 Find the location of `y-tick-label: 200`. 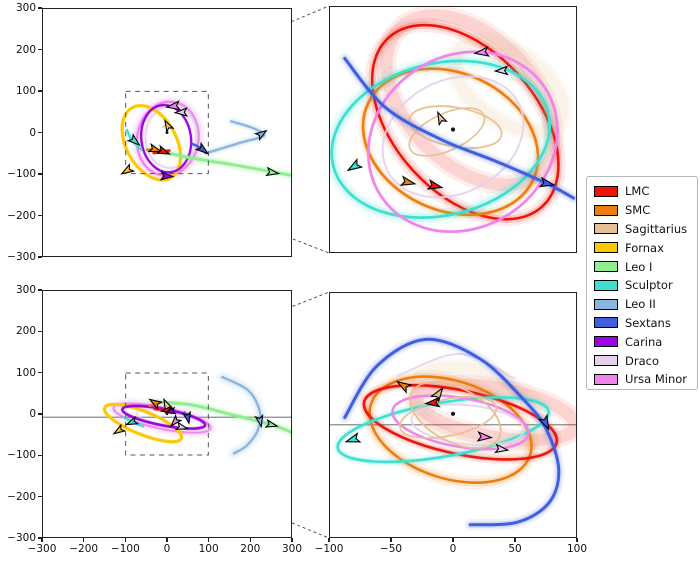

y-tick-label: 200 is located at coordinates (25, 331).